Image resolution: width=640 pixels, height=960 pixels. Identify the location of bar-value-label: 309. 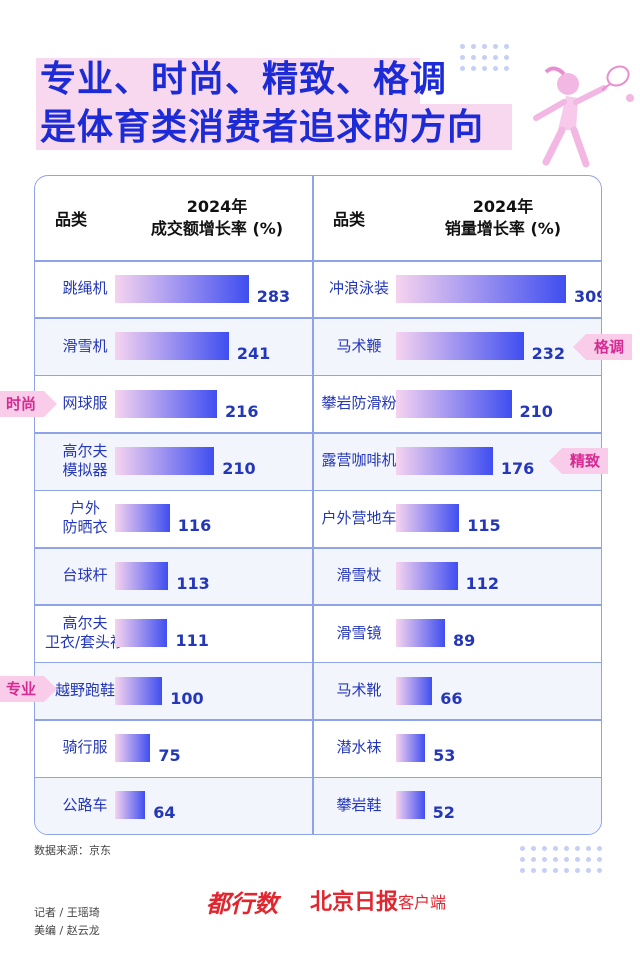
(587, 296).